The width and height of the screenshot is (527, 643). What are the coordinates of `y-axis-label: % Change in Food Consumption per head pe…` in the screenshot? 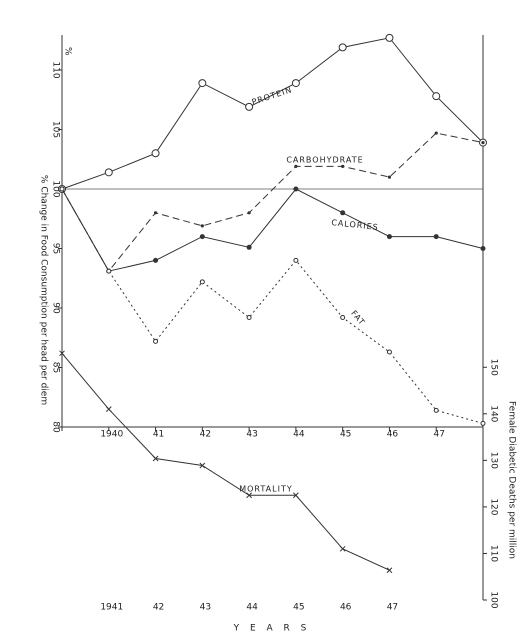 It's located at (44, 290).